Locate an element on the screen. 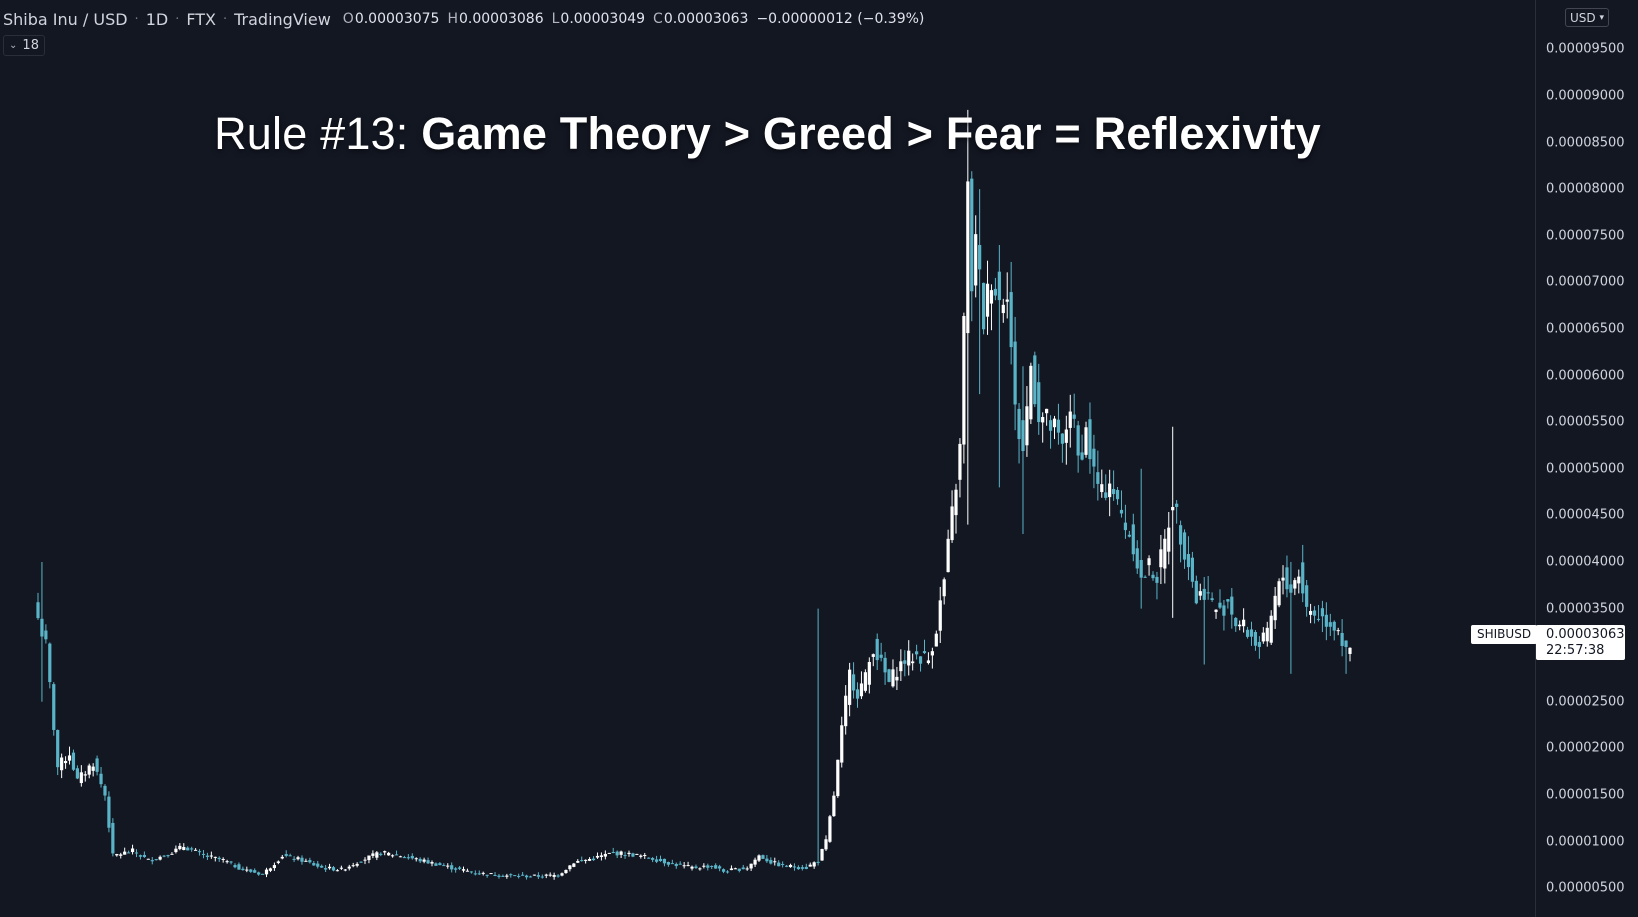 The image size is (1638, 917). caption-prefix: Rule #13: is located at coordinates (318, 133).